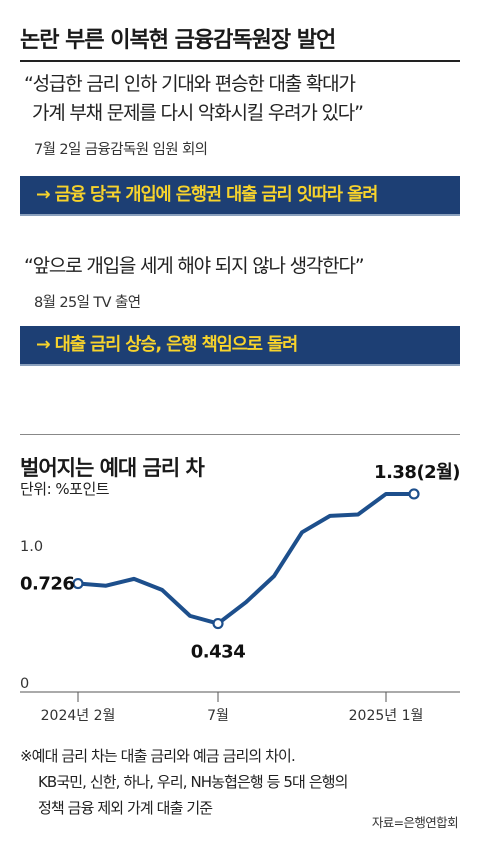  Describe the element at coordinates (218, 716) in the screenshot. I see `x-tick-label: 7월` at that location.